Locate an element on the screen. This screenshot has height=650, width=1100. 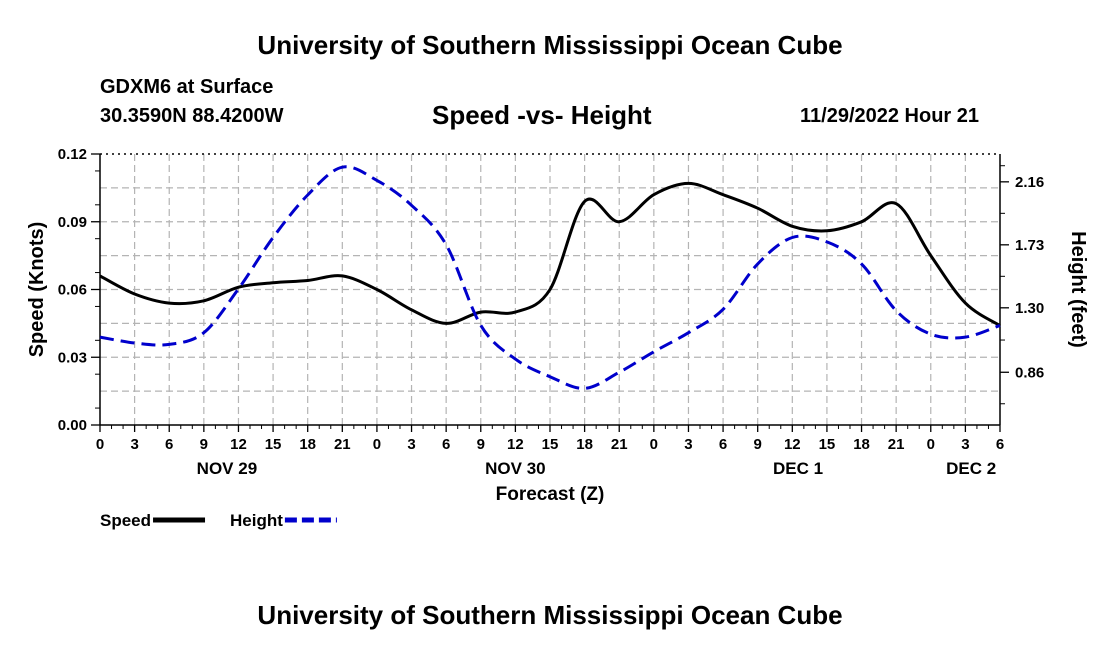
y-tick-label: 0.12 is located at coordinates (72, 154).